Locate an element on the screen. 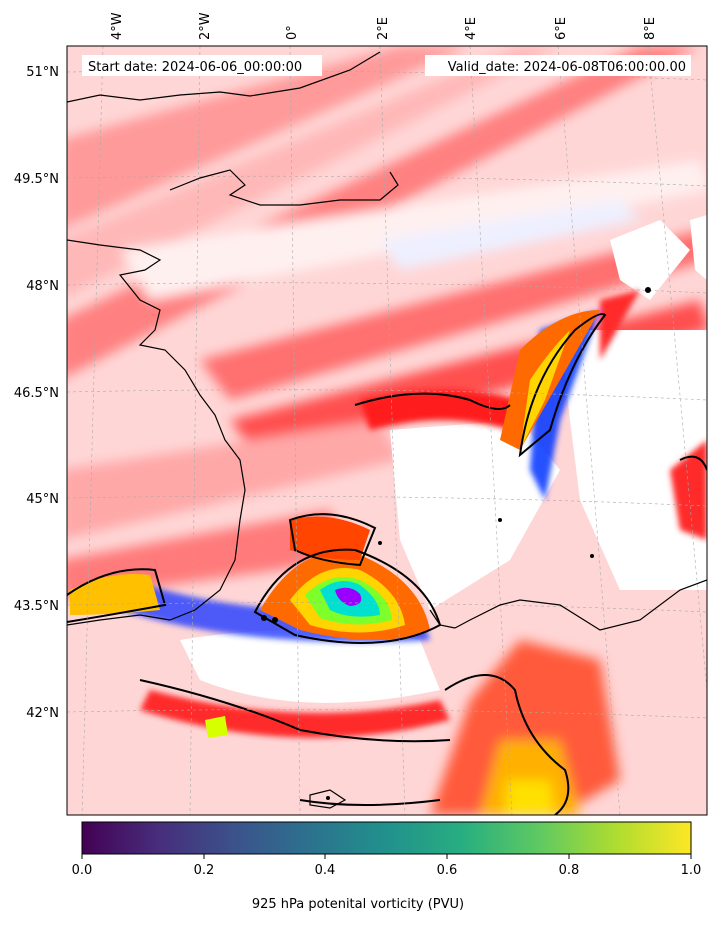 The width and height of the screenshot is (716, 926). latitude-label: 42°N is located at coordinates (42, 713).